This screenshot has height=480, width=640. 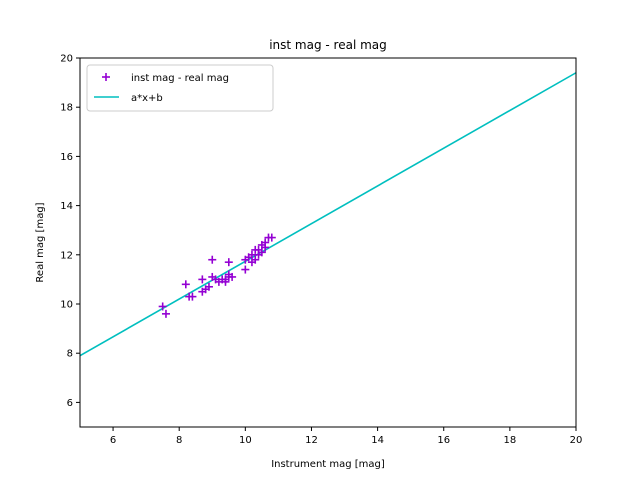 I want to click on y-axis: 6 8 10 12 14 16 18 20, so click(x=70, y=231).